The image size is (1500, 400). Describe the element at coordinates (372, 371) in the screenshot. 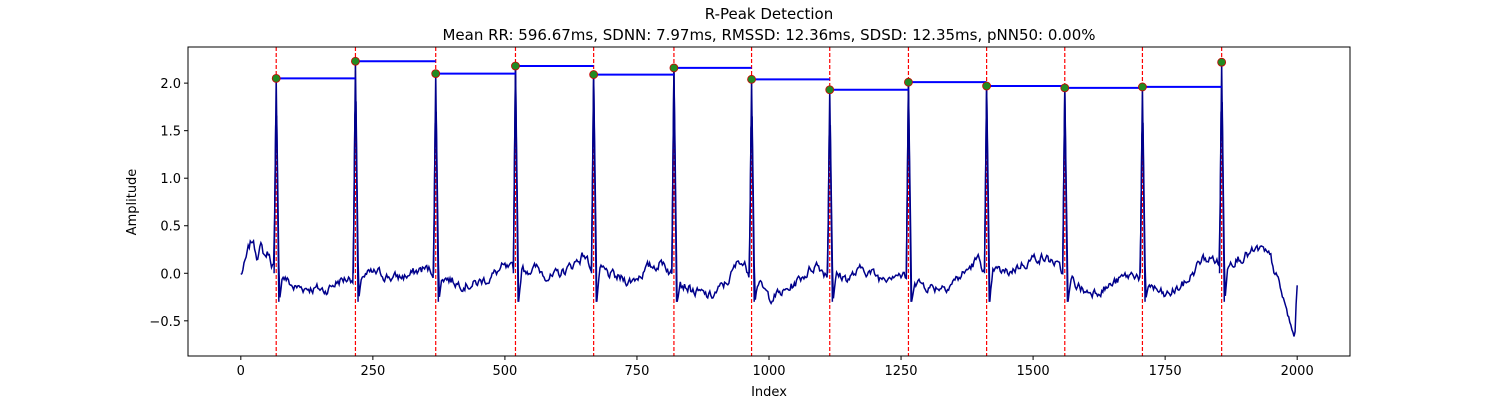

I see `x-tick-label: 250` at that location.